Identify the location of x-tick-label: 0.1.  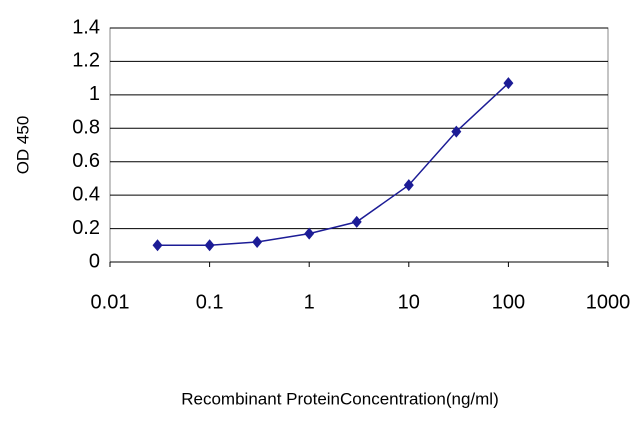
(210, 302).